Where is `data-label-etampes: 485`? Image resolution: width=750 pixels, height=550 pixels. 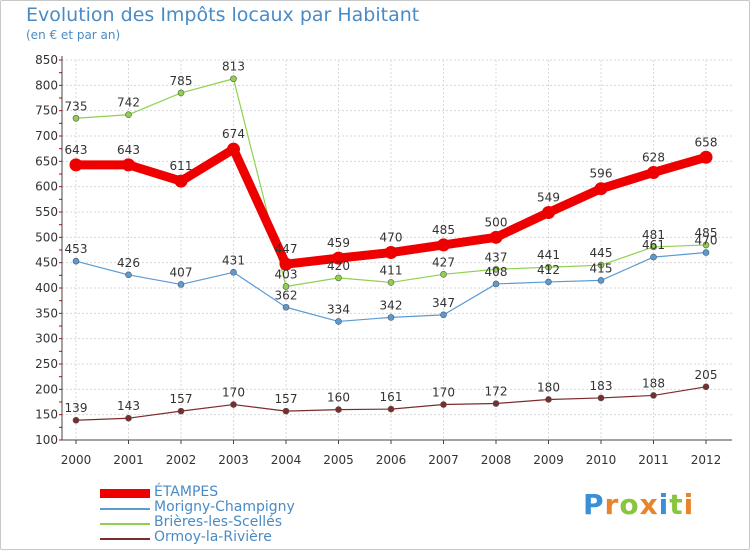
data-label-etampes: 485 is located at coordinates (443, 230).